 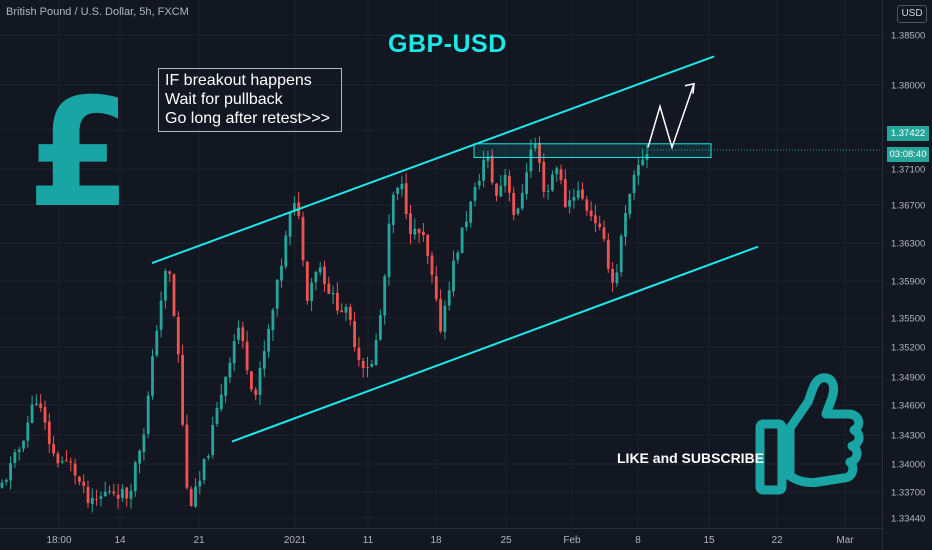 What do you see at coordinates (845, 540) in the screenshot?
I see `time-tick-label: Mar` at bounding box center [845, 540].